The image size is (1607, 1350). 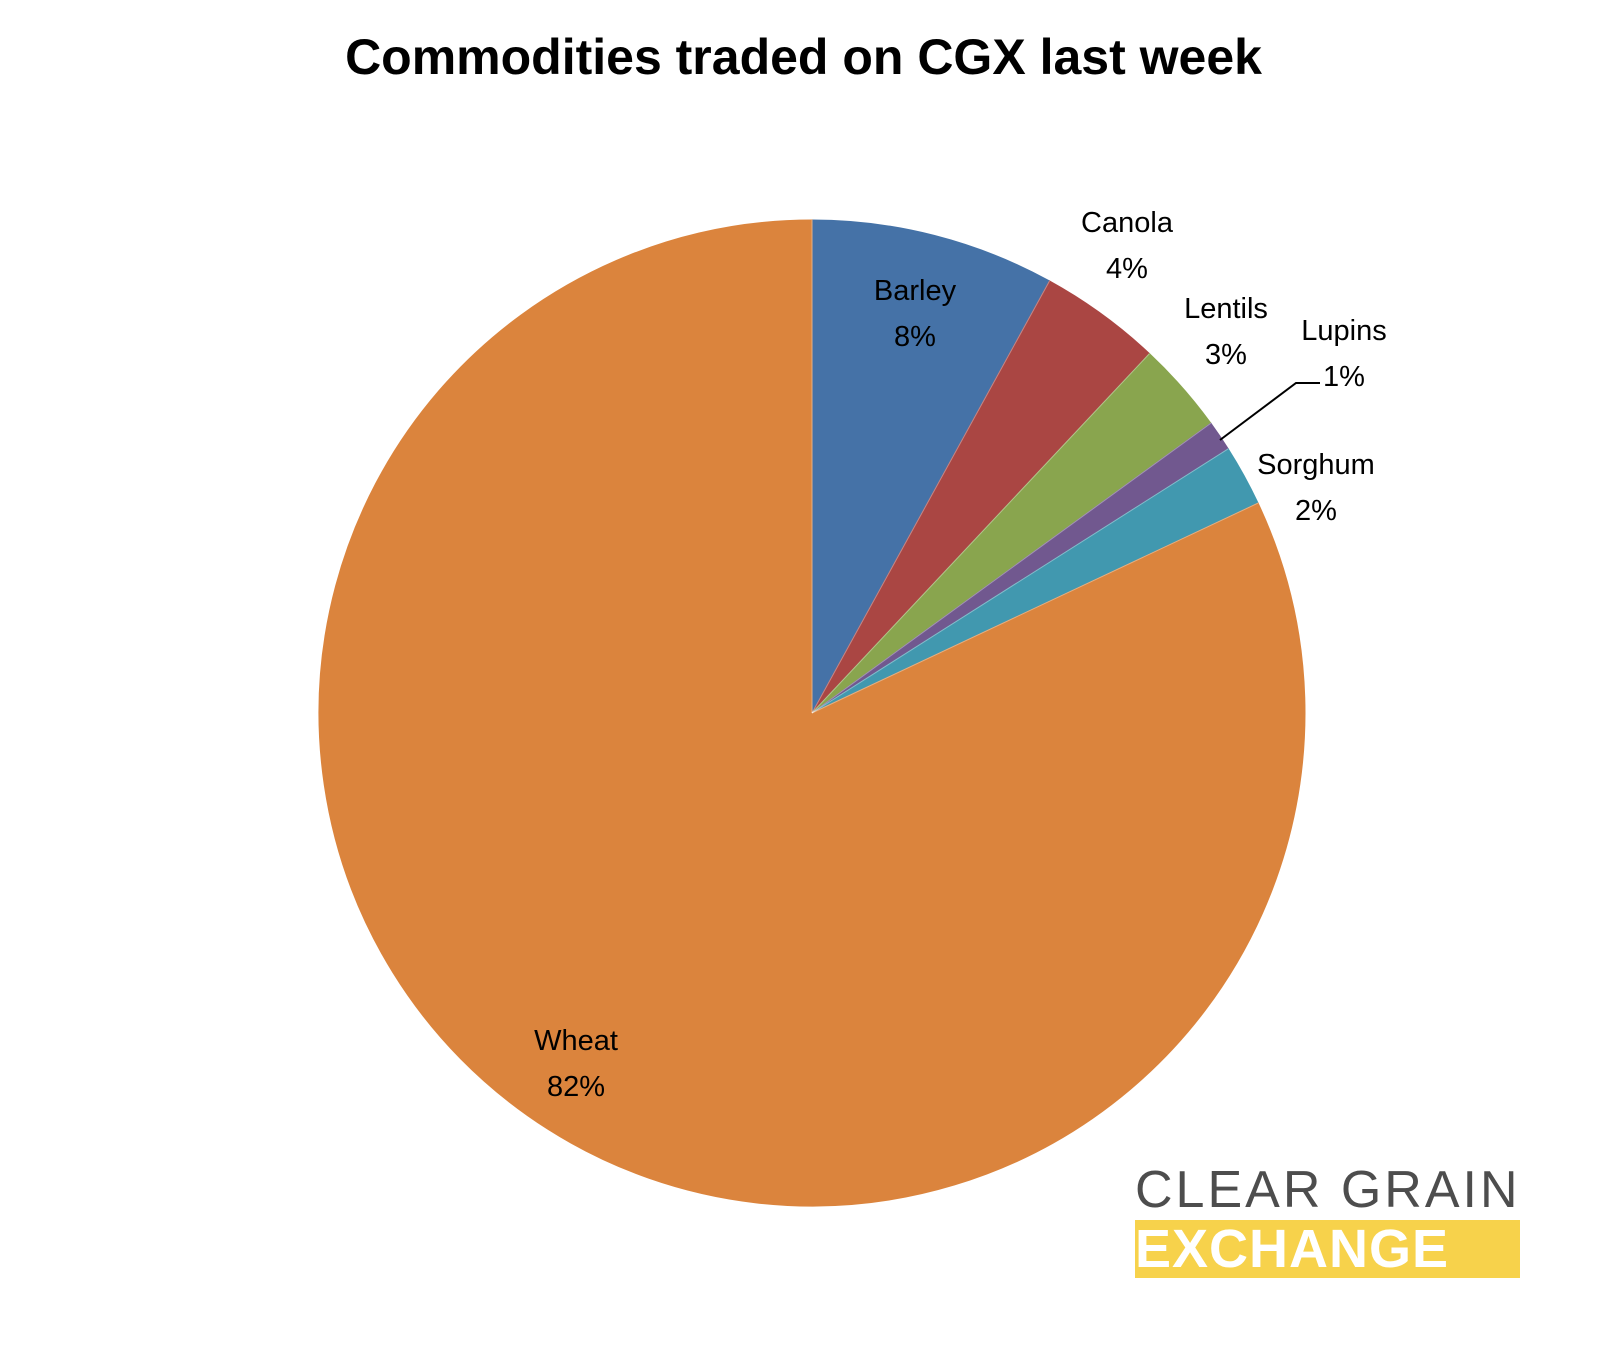 I want to click on slice-label-name-canola: Canola, so click(x=1127, y=223).